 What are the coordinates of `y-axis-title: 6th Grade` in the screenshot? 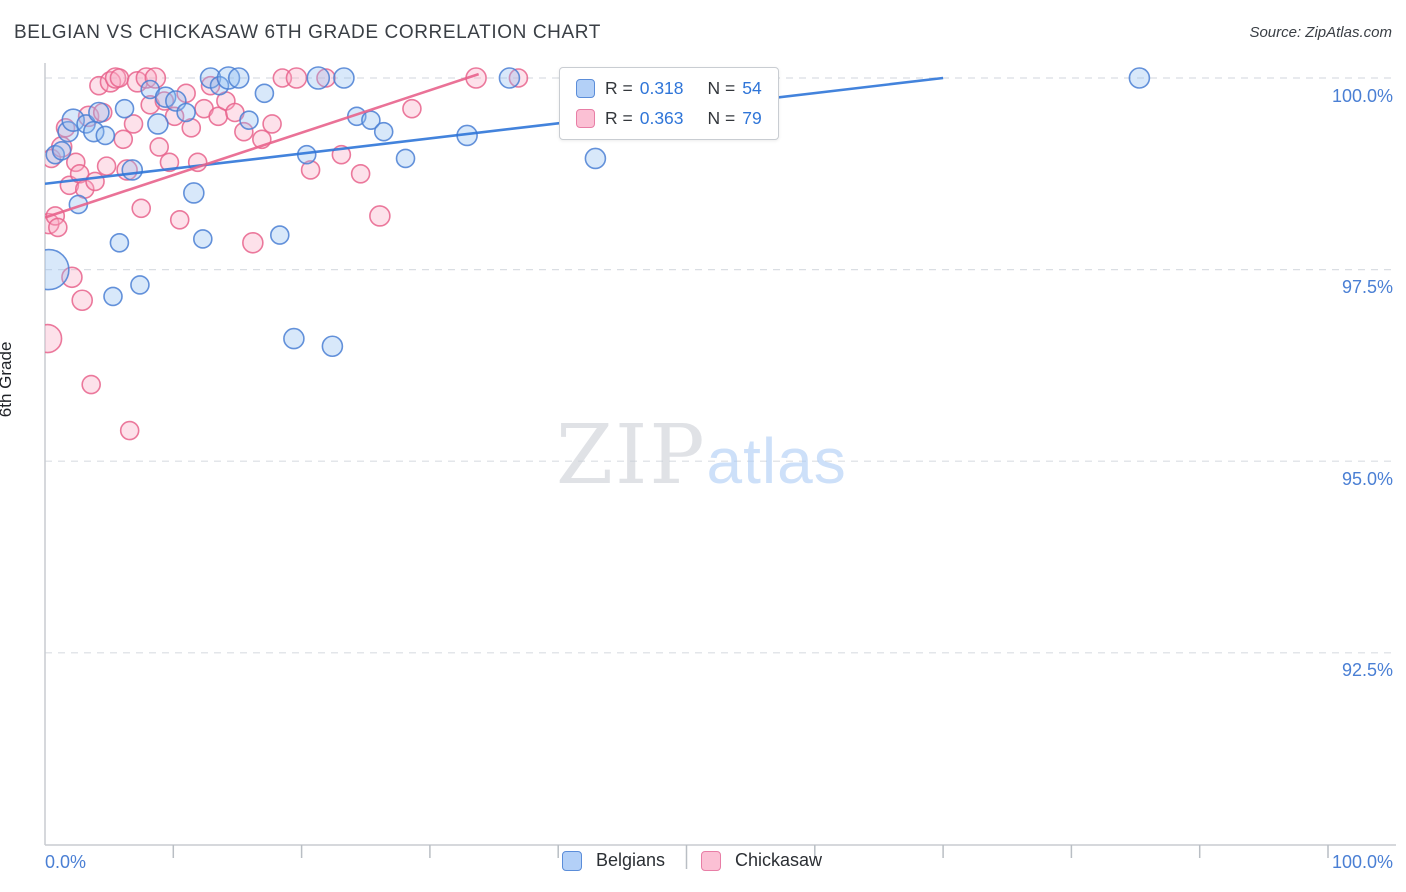 It's located at (7, 379).